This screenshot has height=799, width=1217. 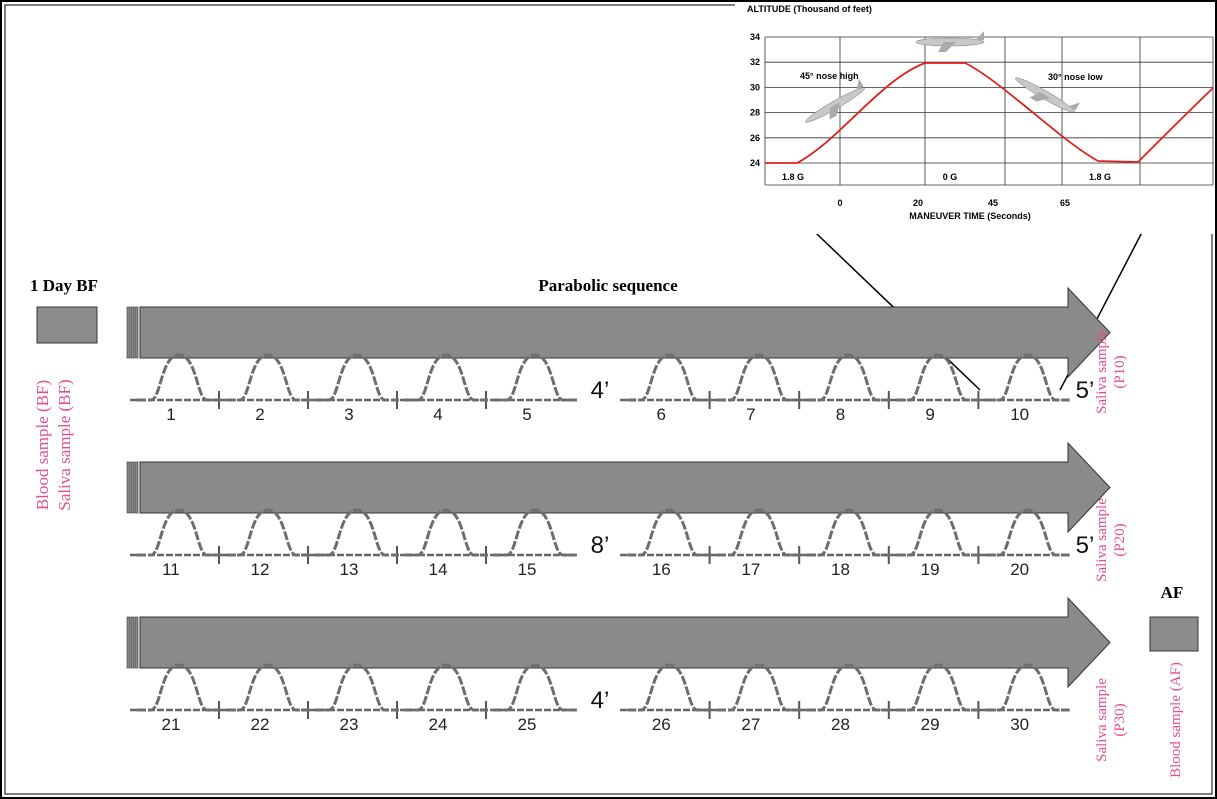 I want to click on parabola-number: 21, so click(x=170, y=724).